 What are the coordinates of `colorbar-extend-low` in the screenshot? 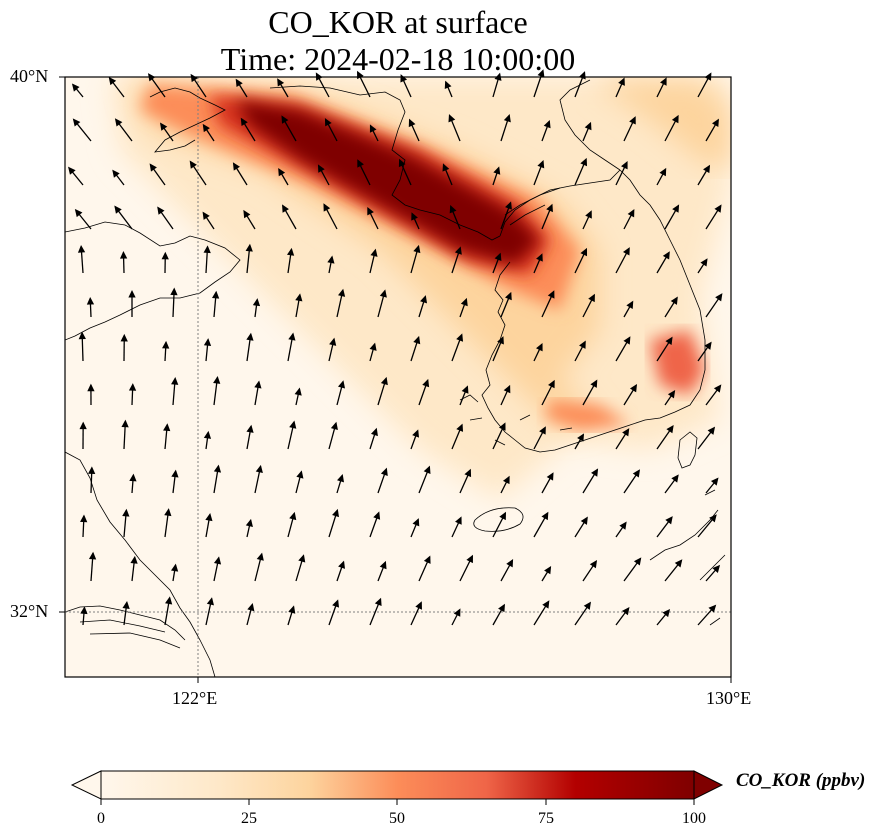 It's located at (86, 785).